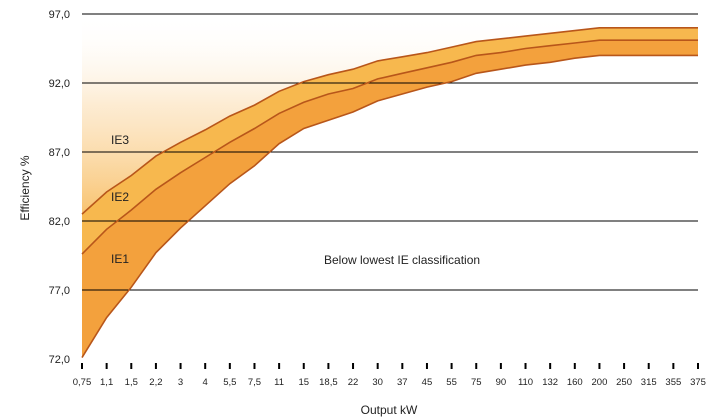 This screenshot has width=719, height=420. Describe the element at coordinates (131, 382) in the screenshot. I see `x-tick-label: 1,5` at that location.